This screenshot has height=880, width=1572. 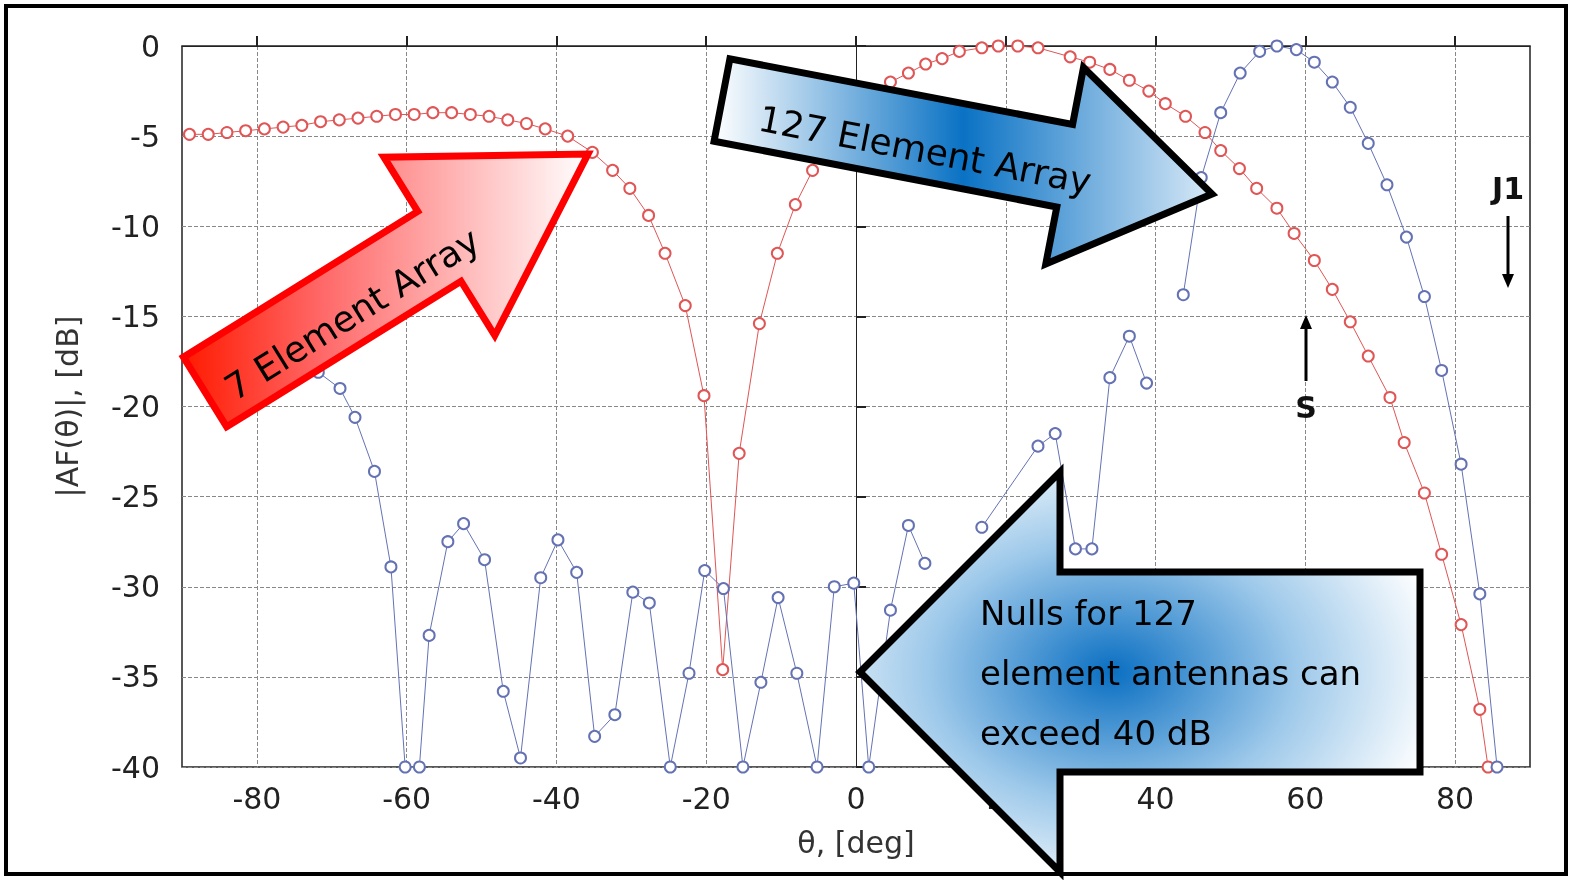 I want to click on x-tick-label: -80, so click(x=257, y=798).